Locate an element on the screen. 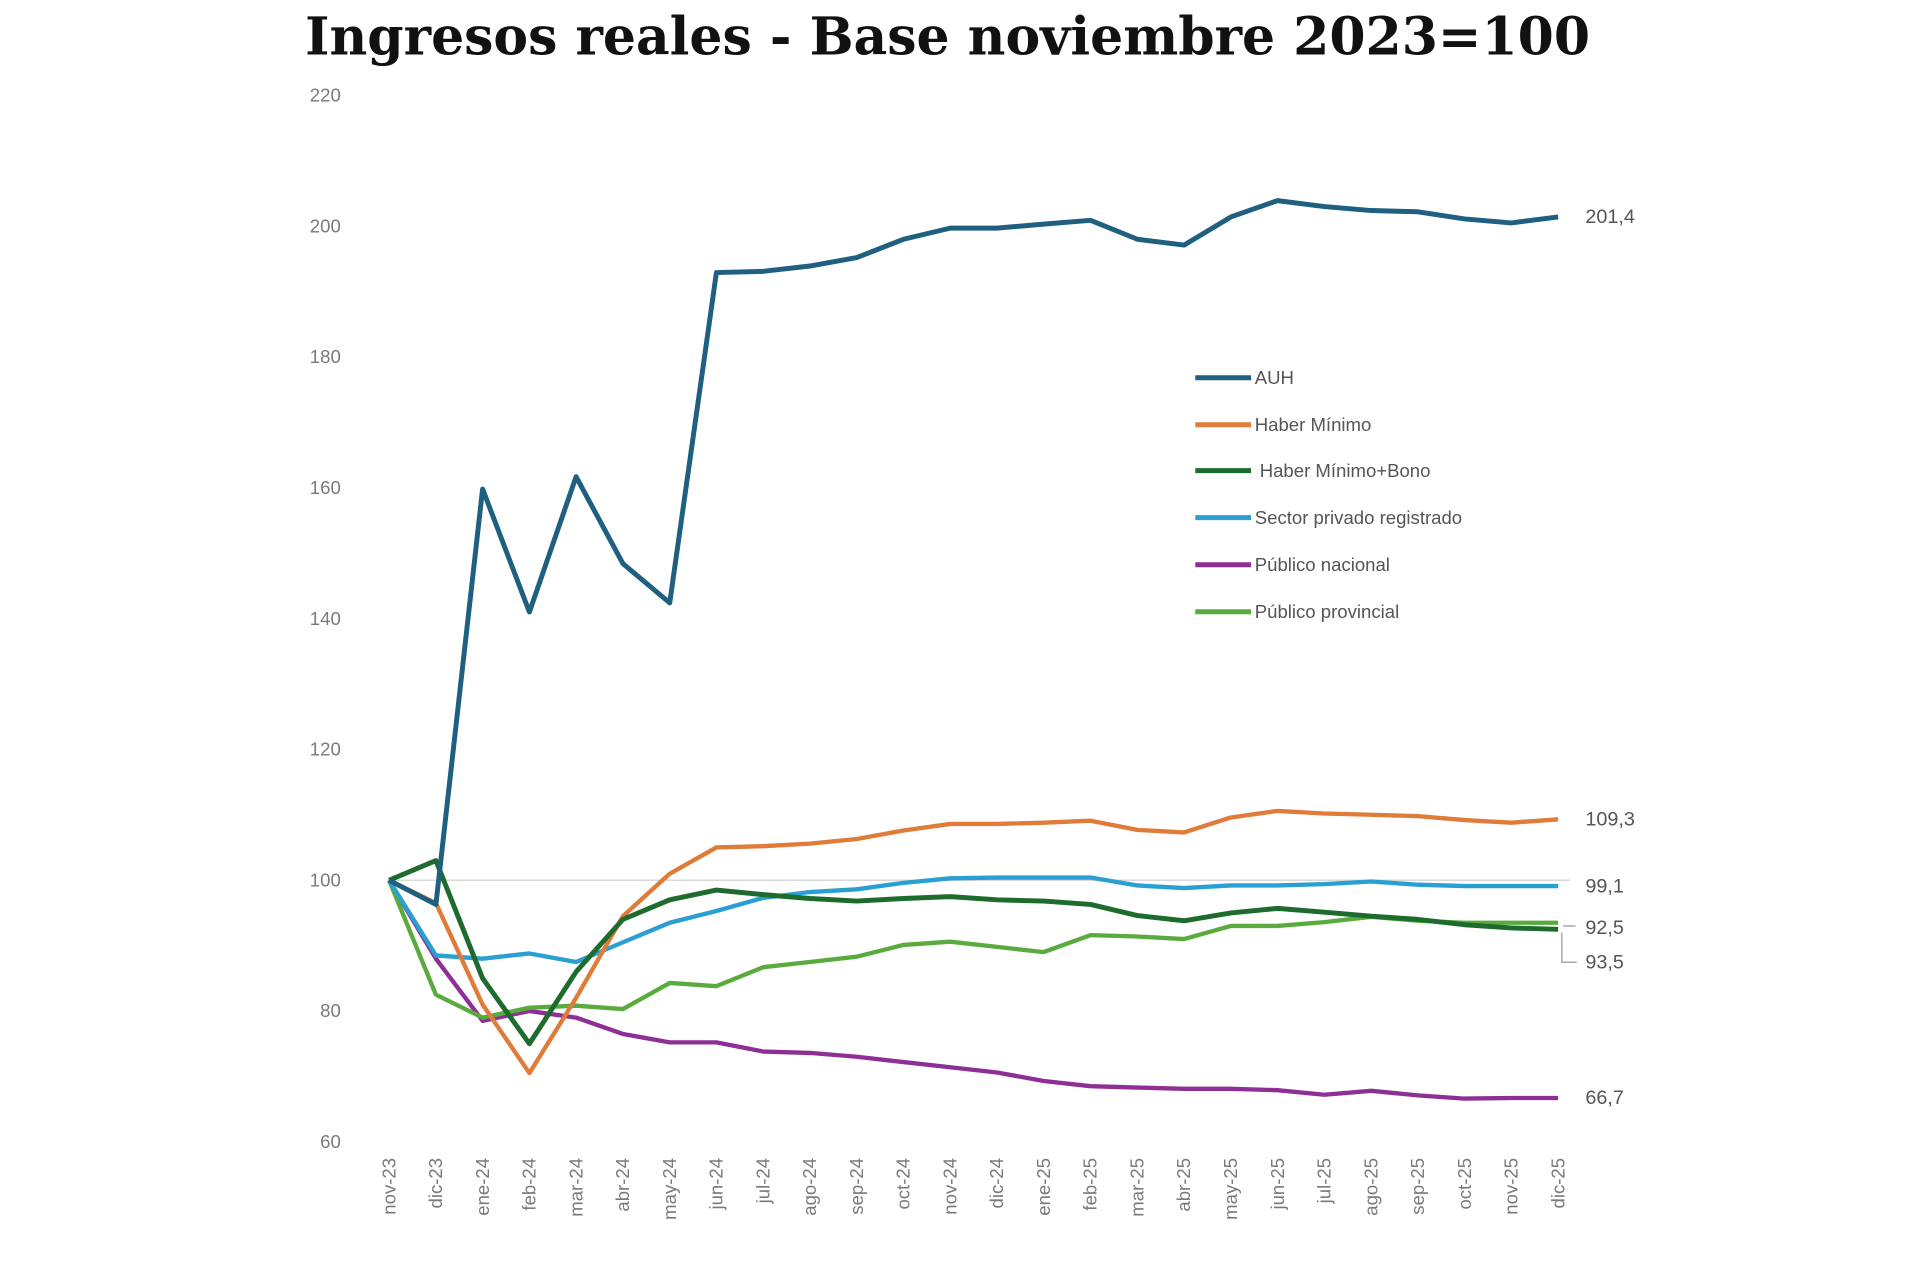 Image resolution: width=1920 pixels, height=1283 pixels. legend-label: Público nacional is located at coordinates (1322, 564).